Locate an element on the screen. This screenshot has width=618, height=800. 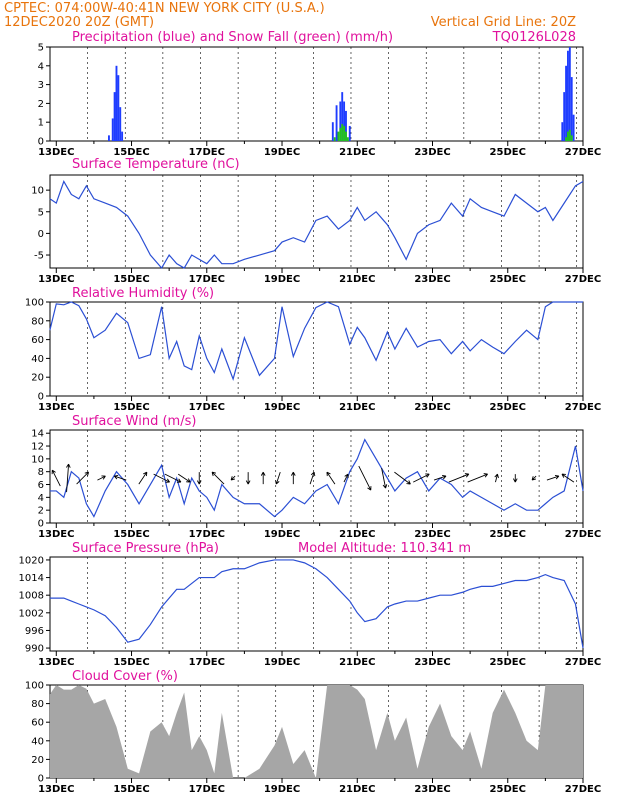
y-tick-label: 5 is located at coordinates (41, 48).